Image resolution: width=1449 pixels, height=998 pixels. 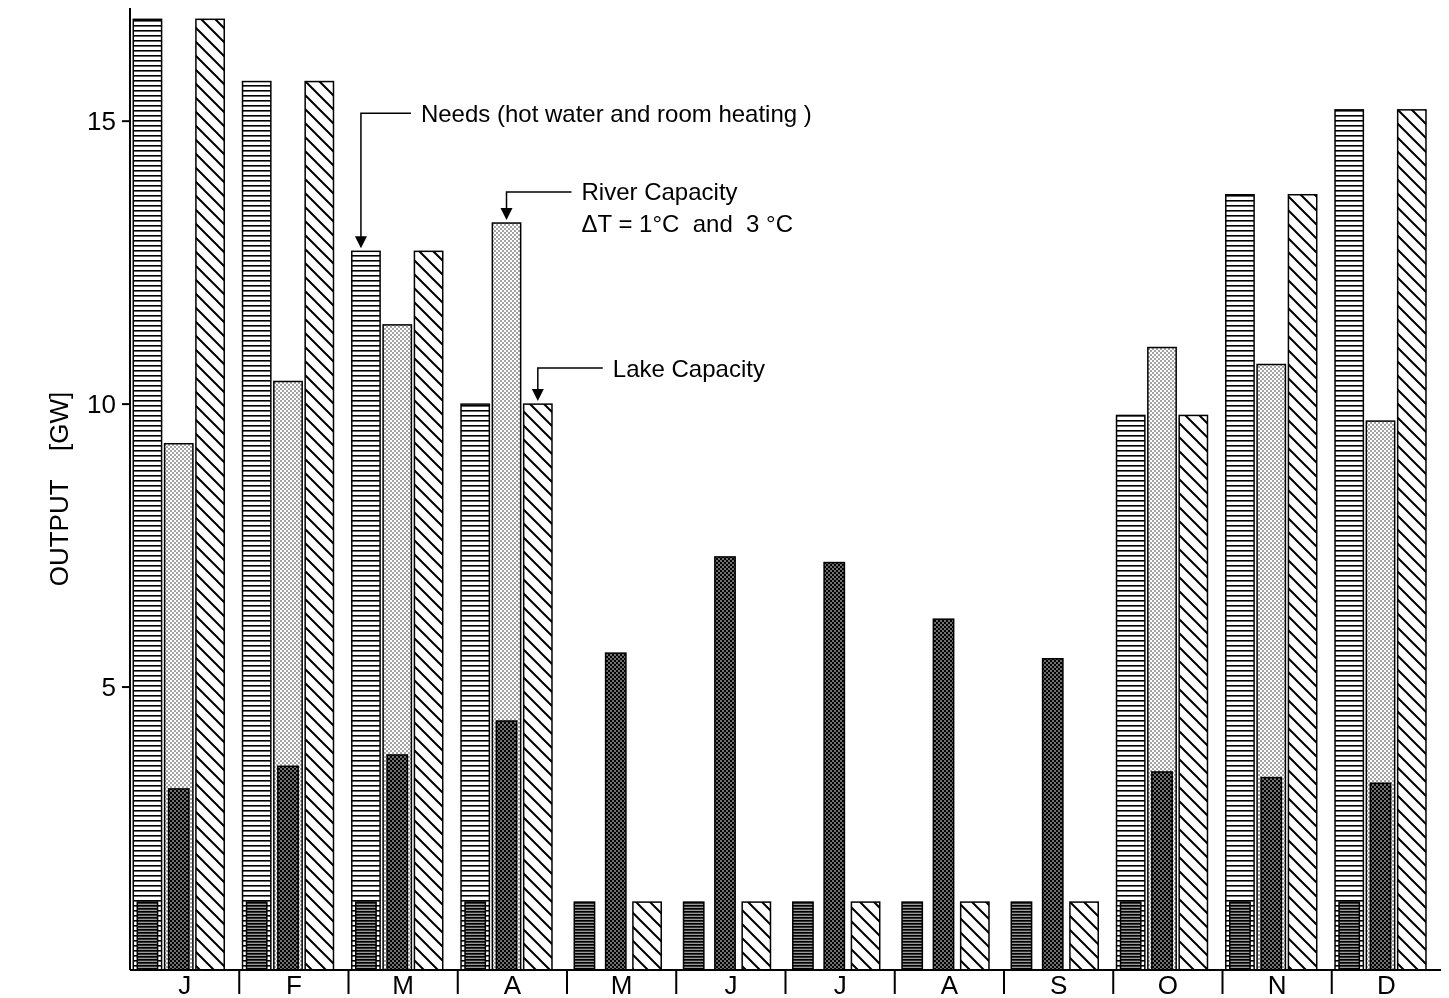 What do you see at coordinates (1058, 984) in the screenshot?
I see `x-tick-label: S` at bounding box center [1058, 984].